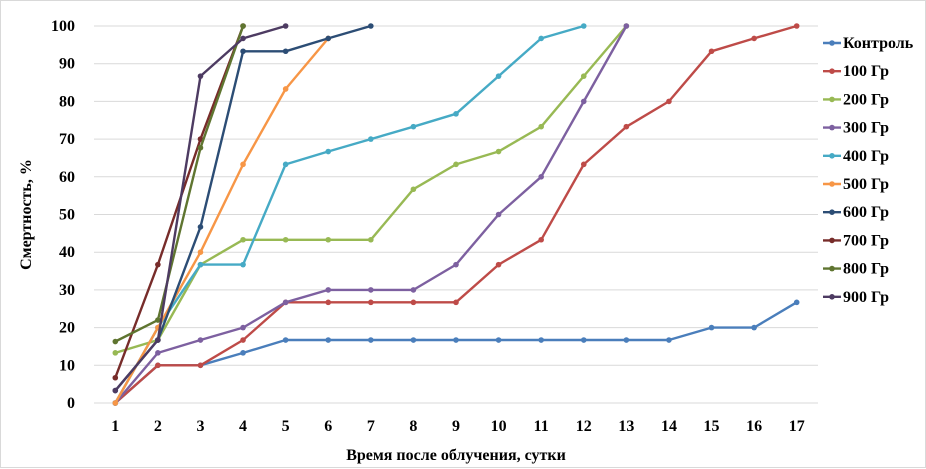 Image resolution: width=926 pixels, height=469 pixels. I want to click on legend-label: 500 Гр, so click(866, 184).